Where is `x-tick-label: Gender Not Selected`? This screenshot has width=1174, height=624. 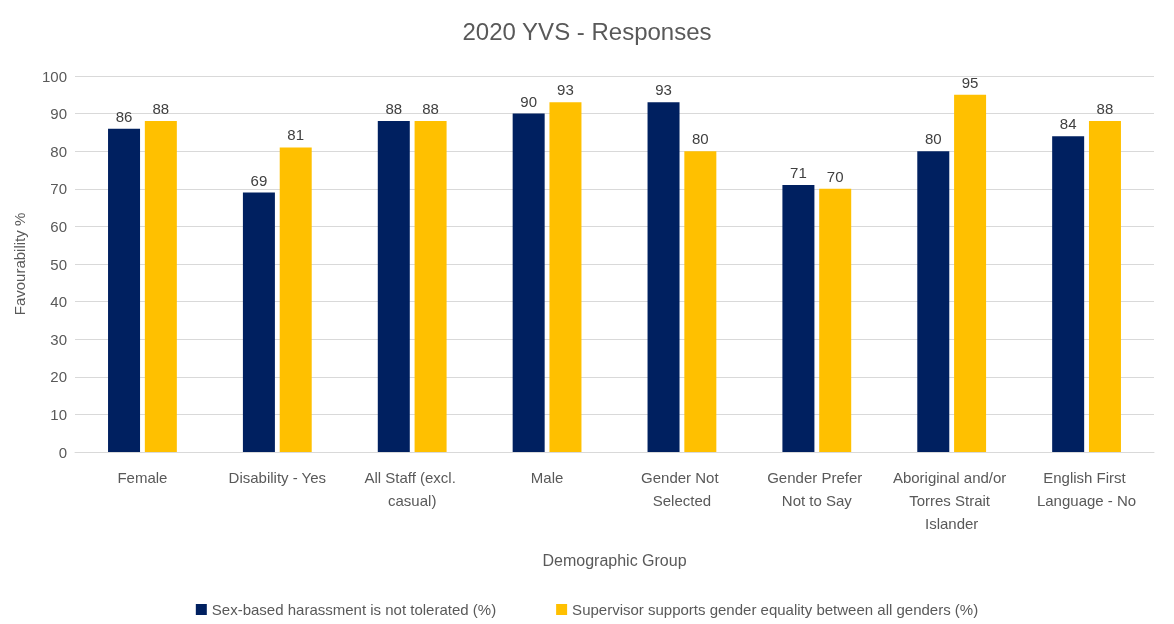
x-tick-label: Gender Not Selected is located at coordinates (682, 489).